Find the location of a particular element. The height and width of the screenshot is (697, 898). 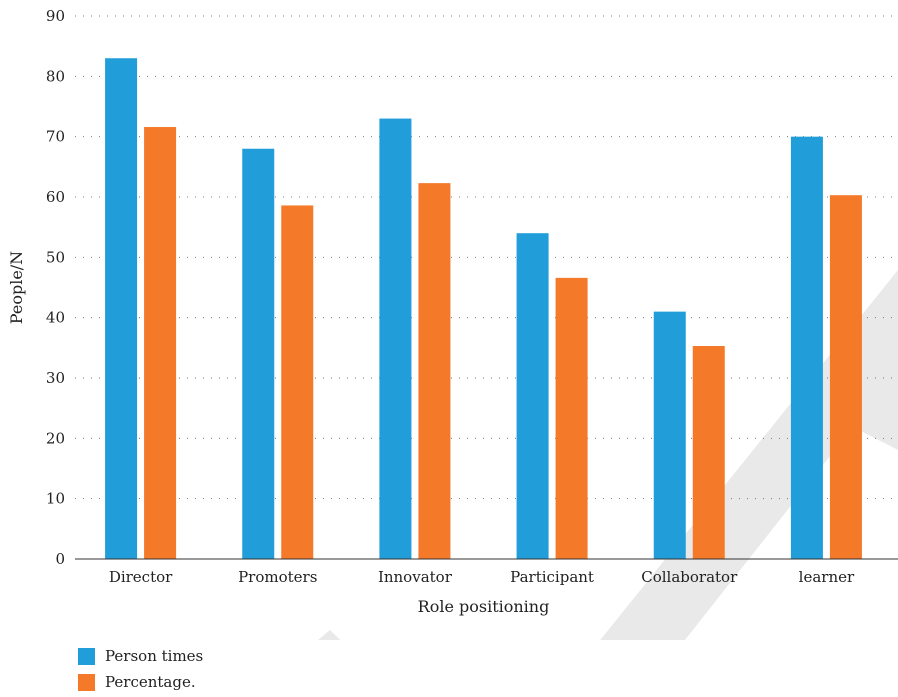

bar-innovator-person-times is located at coordinates (395, 339).